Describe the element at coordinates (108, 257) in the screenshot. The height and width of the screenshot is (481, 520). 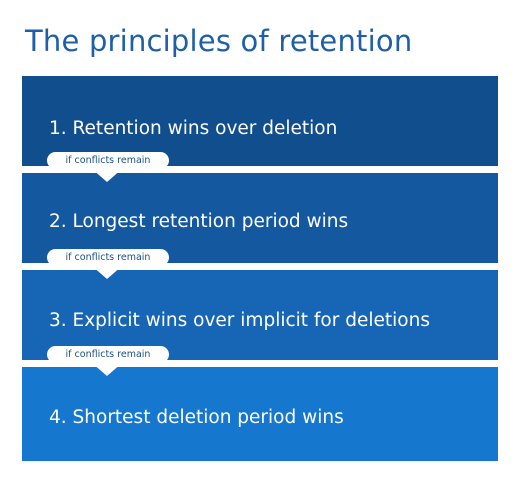
I see `connector-pill-2: if conflicts remain` at that location.